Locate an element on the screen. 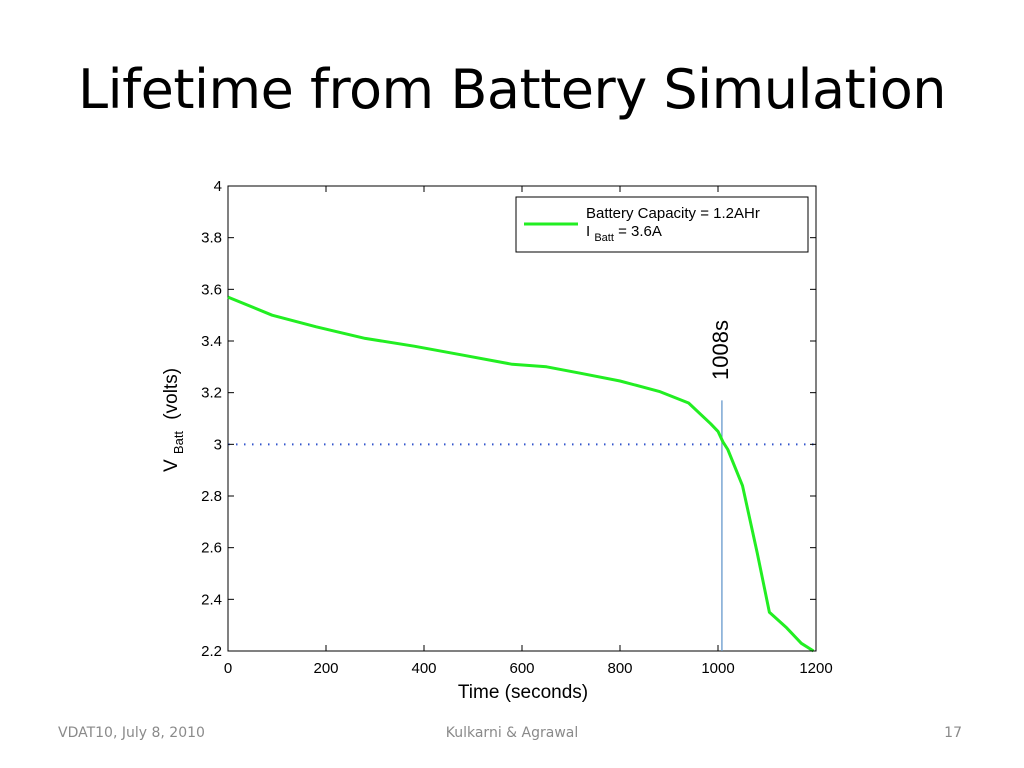  y-tick-label: 2.4 is located at coordinates (211, 599).